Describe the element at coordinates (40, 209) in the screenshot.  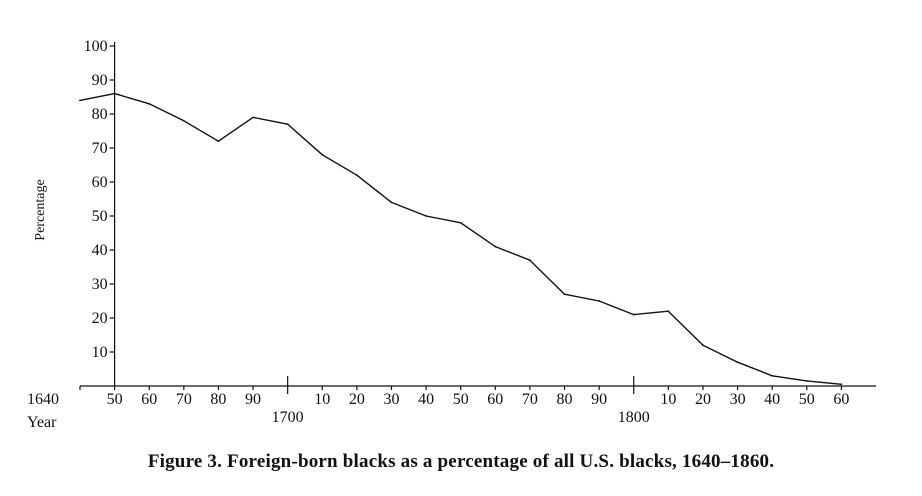
I see `y-axis-label: Percentage` at that location.